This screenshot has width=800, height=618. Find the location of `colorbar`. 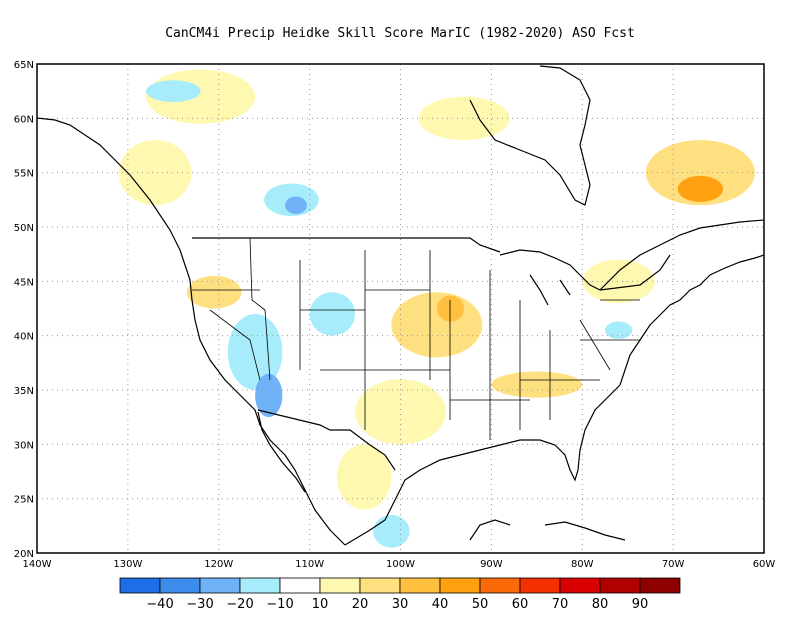

colorbar is located at coordinates (400, 585).